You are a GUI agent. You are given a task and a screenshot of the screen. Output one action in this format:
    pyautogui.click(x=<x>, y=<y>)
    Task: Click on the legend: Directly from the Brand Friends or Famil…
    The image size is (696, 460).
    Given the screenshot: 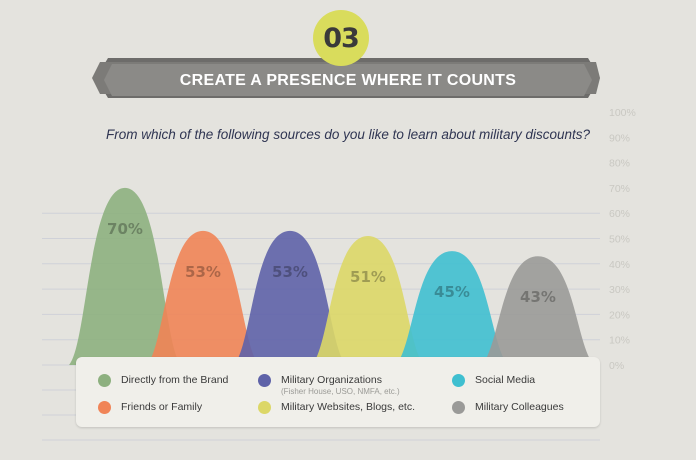 What is the action you would take?
    pyautogui.click(x=338, y=392)
    